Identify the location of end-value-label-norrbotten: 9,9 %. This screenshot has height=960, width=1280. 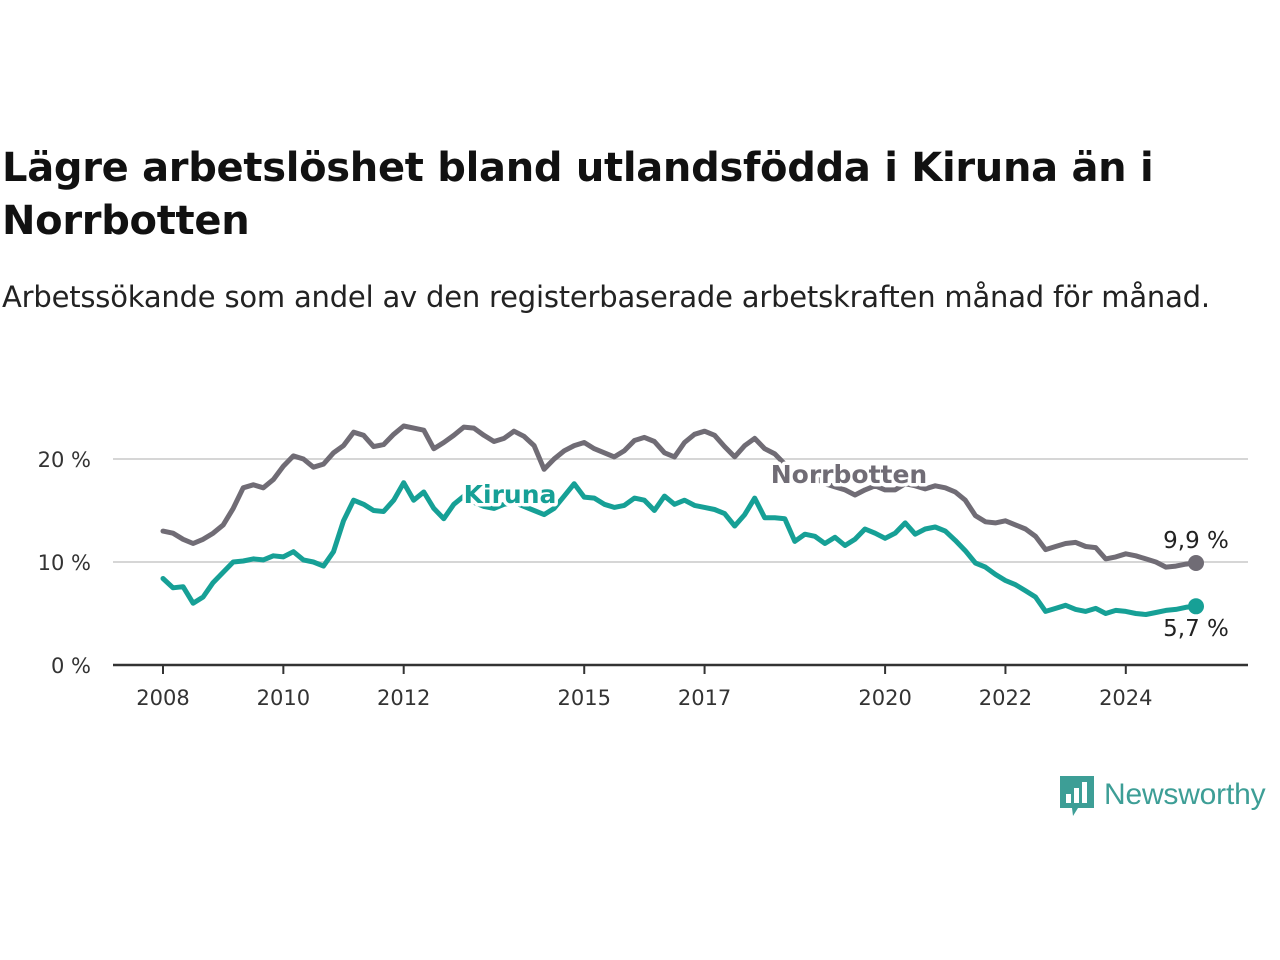
(1196, 541).